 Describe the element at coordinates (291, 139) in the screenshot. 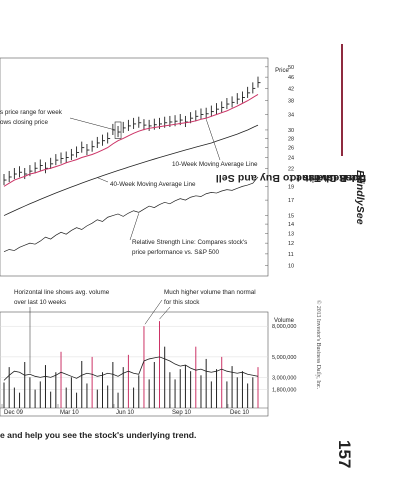

I see `price-tick-label: 28` at that location.